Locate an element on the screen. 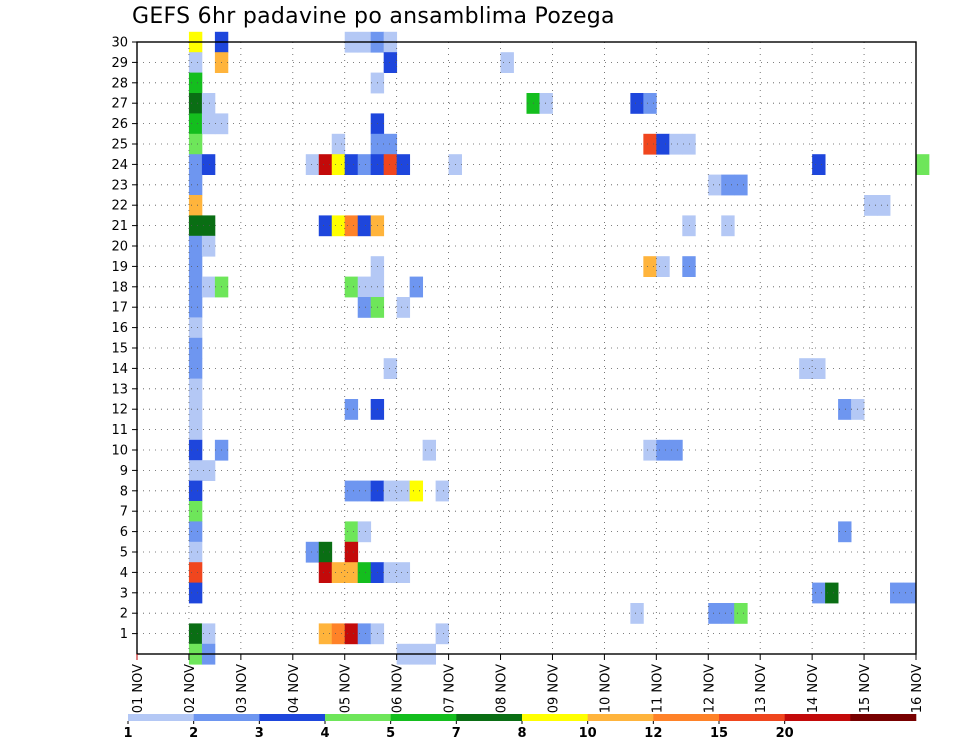 The width and height of the screenshot is (960, 742). y-tick-label: 6 is located at coordinates (124, 532).